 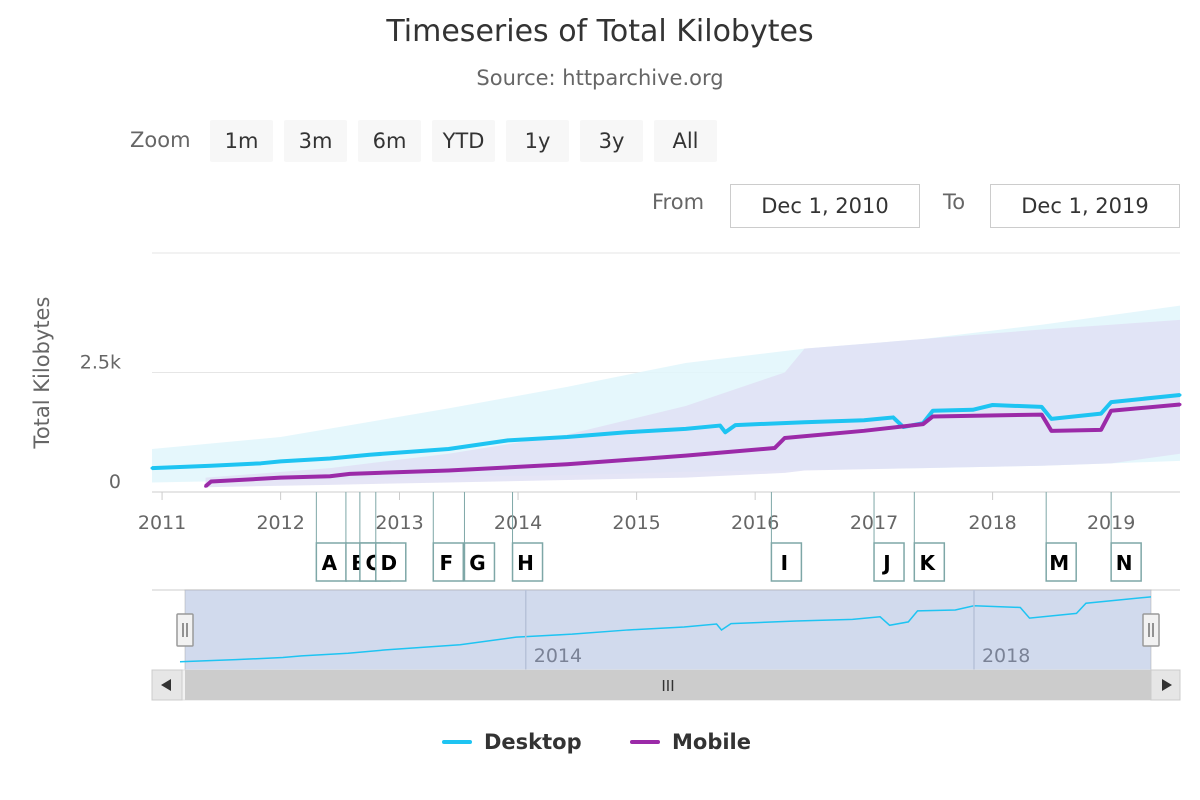 I want to click on scrollbar-grip: III, so click(x=667, y=686).